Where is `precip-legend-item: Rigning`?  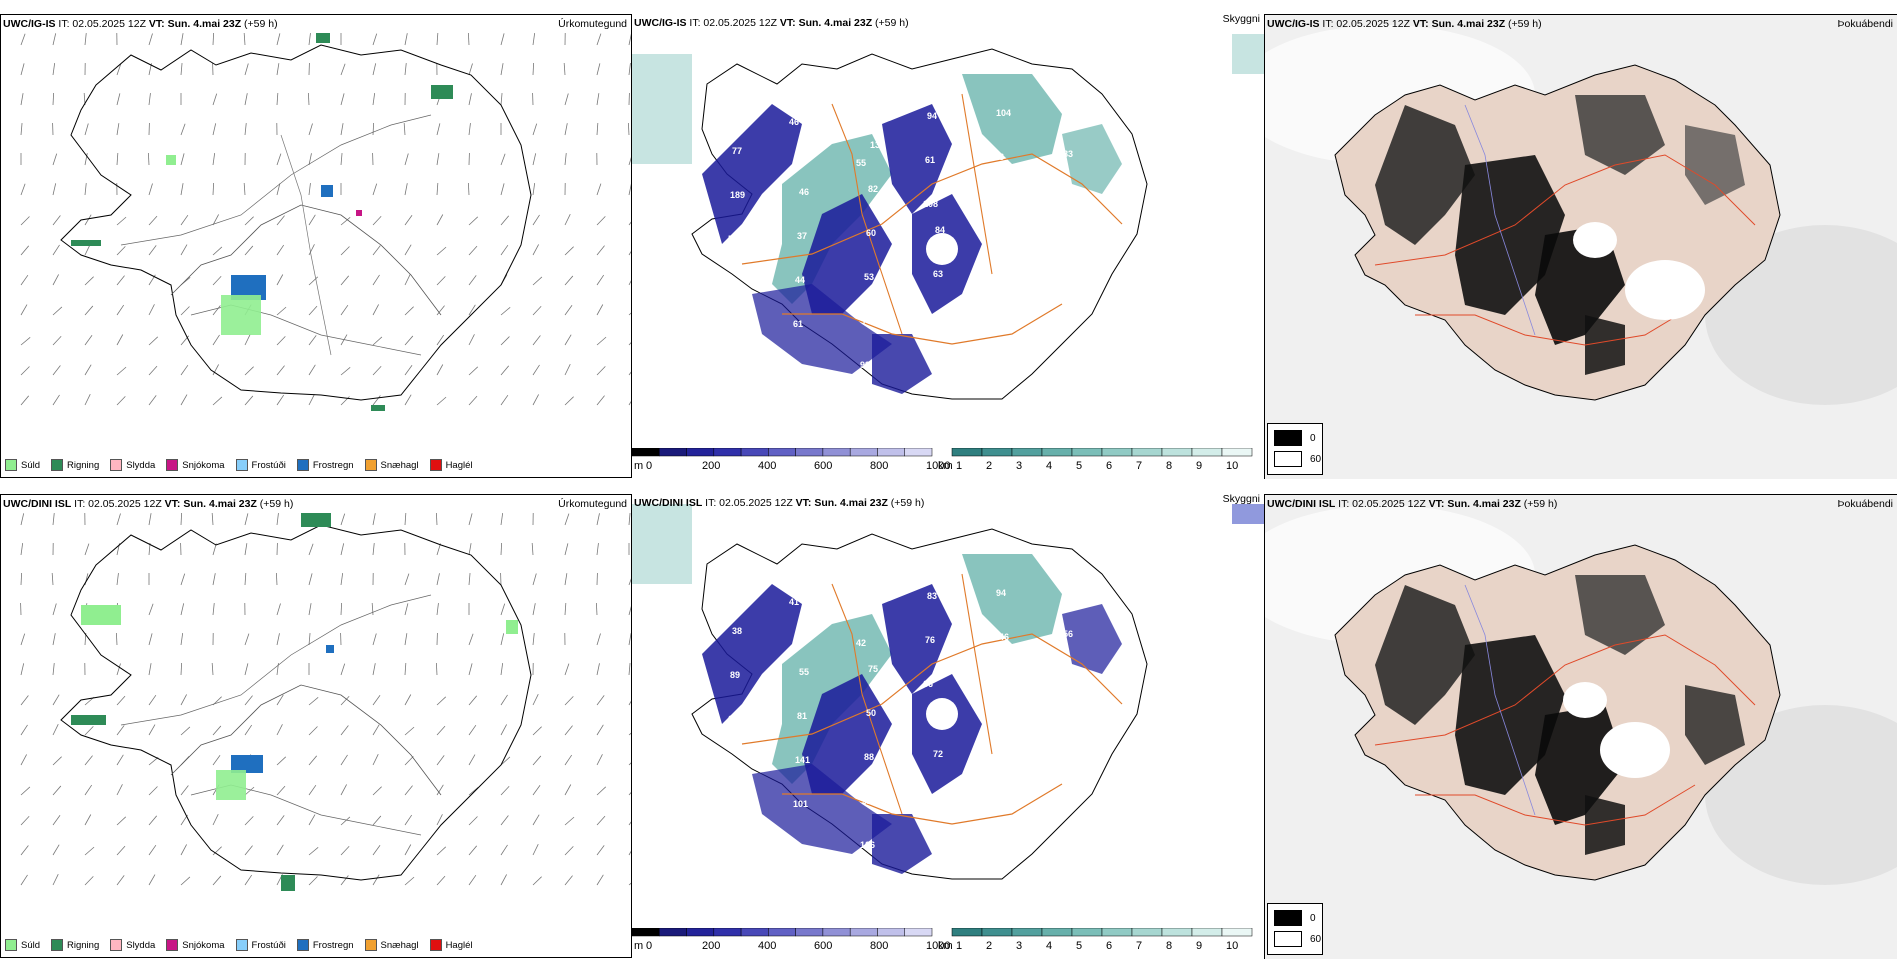 precip-legend-item: Rigning is located at coordinates (75, 465).